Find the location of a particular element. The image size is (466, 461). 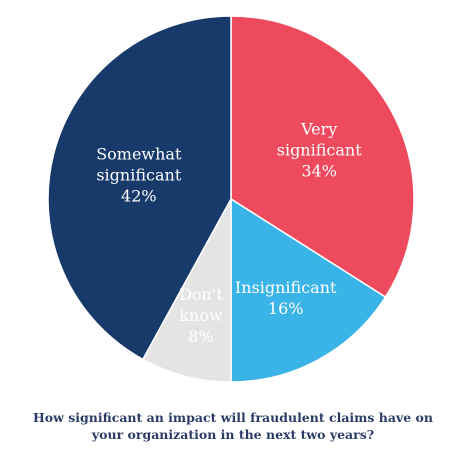

caption-line-2: your organization in the next two years? is located at coordinates (233, 434).